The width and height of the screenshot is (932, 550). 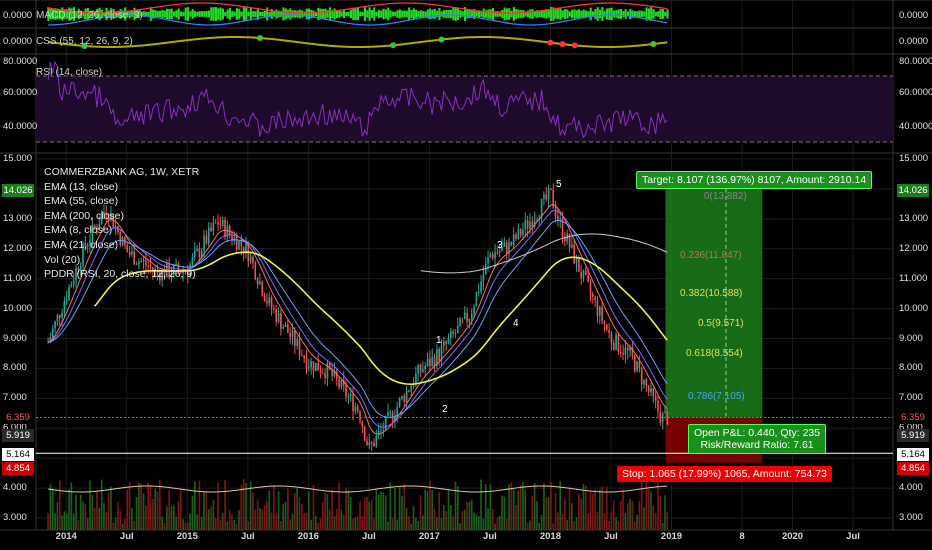 I want to click on time-tick-7: Jul, so click(x=490, y=536).